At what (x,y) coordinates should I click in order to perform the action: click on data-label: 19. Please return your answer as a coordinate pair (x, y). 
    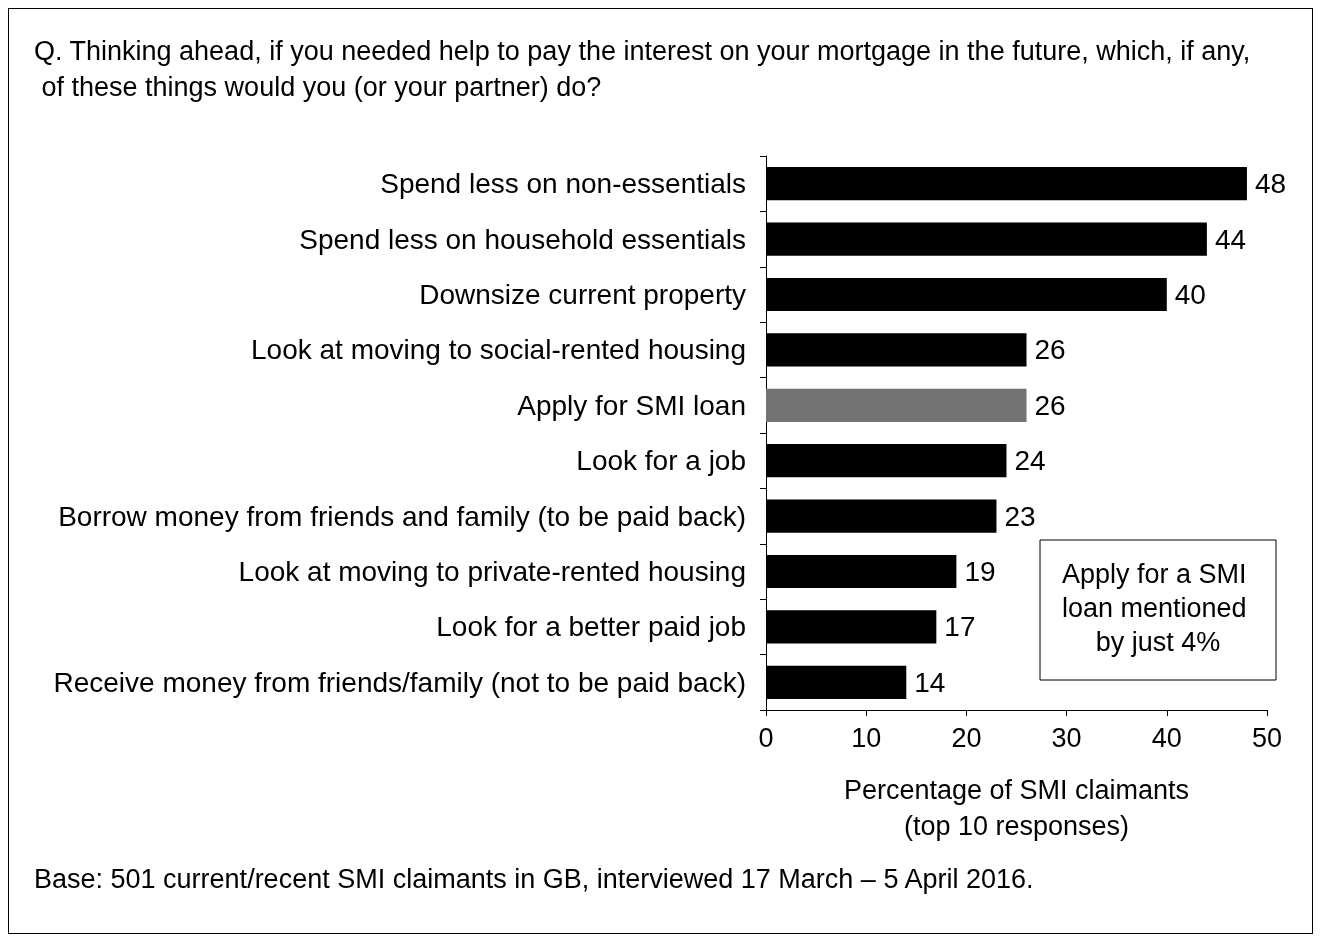
    Looking at the image, I should click on (980, 571).